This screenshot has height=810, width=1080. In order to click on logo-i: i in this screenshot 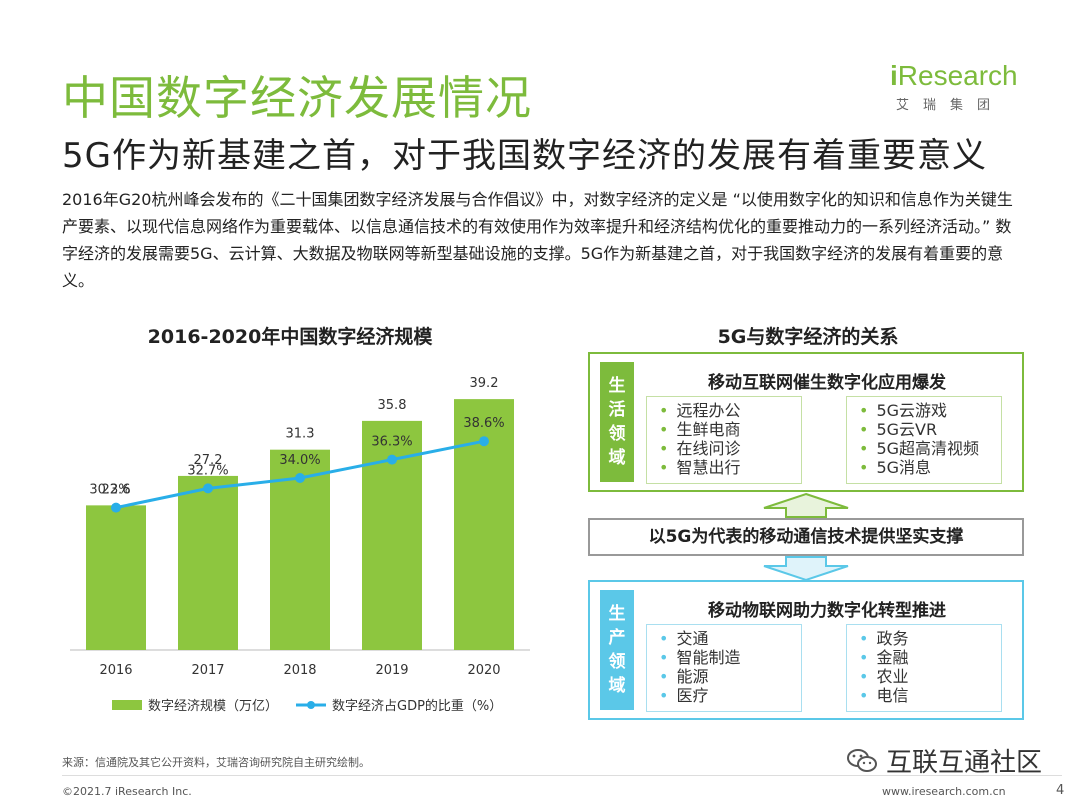, I will do `click(894, 75)`.